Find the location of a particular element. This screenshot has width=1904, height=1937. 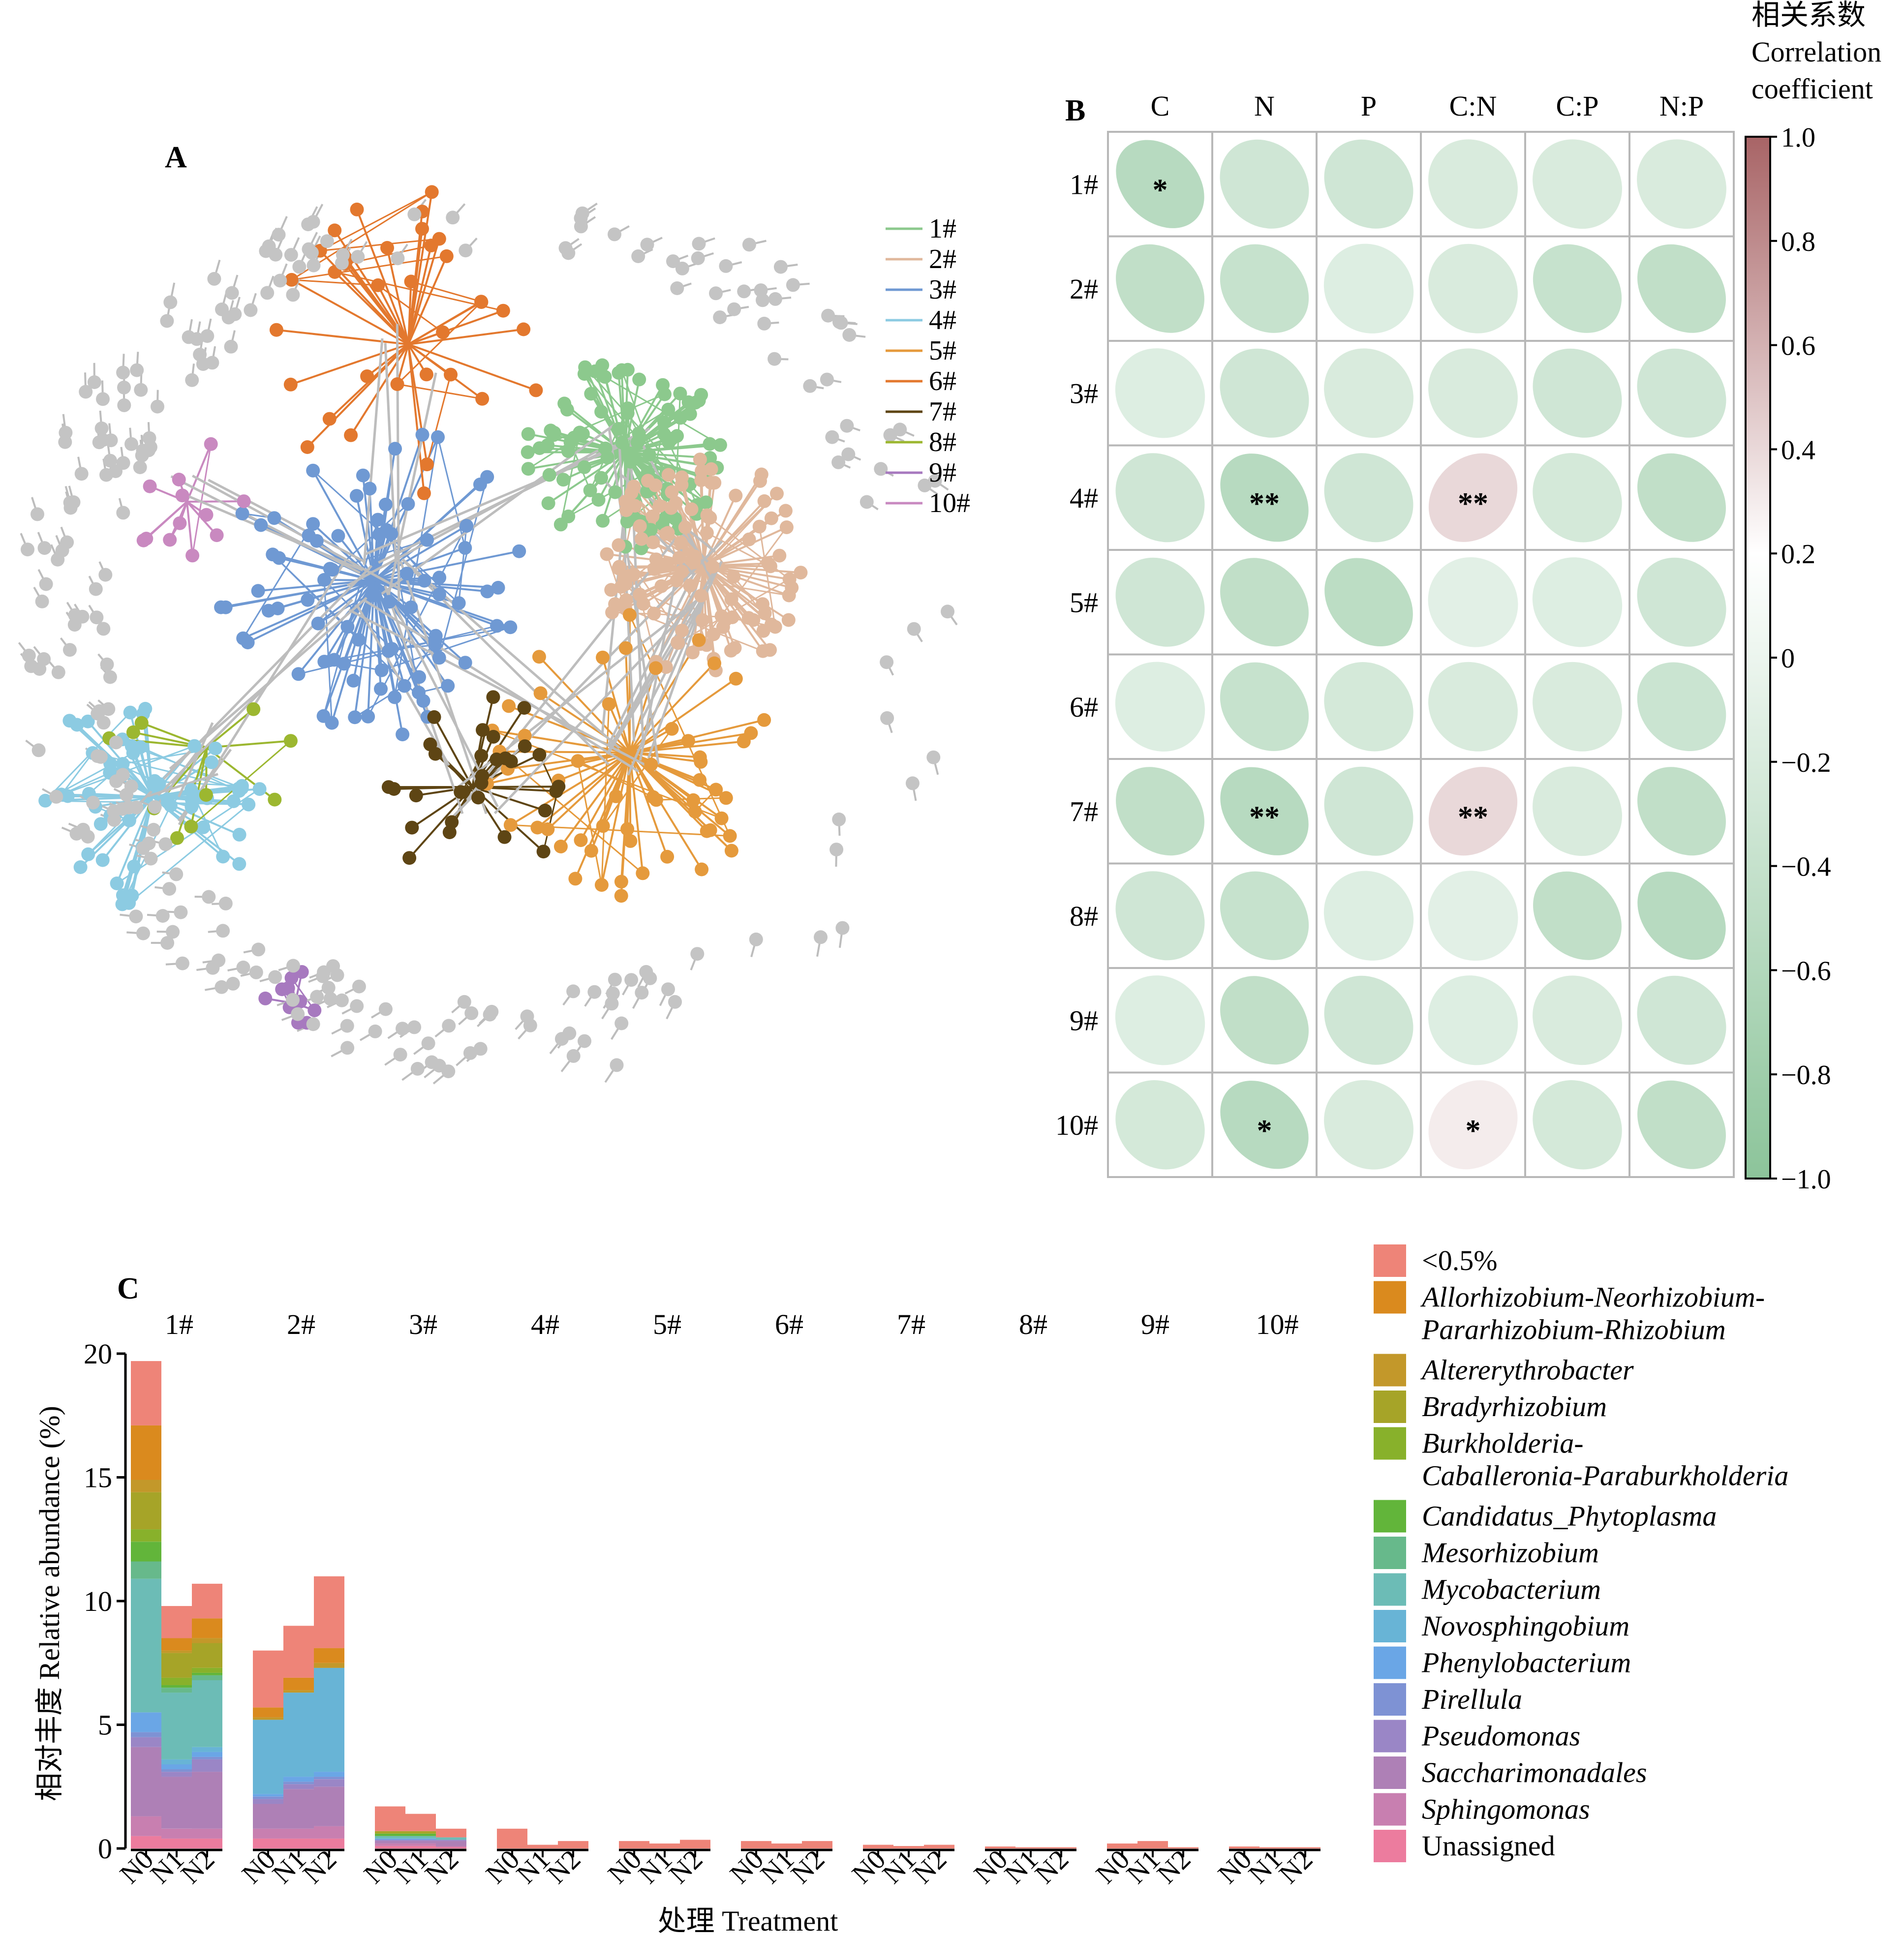

y-tick-label: 10 is located at coordinates (98, 1601).